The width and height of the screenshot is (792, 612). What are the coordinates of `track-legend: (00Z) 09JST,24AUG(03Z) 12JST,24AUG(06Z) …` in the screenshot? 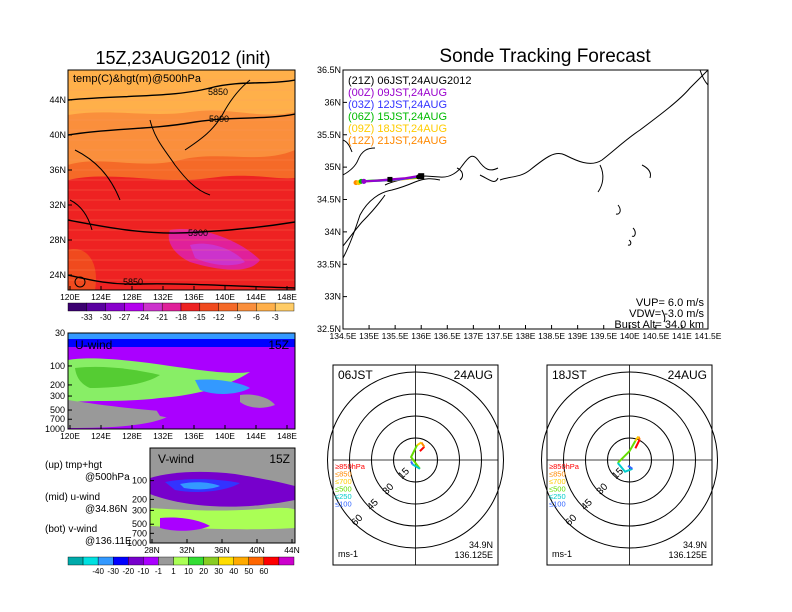 It's located at (397, 117).